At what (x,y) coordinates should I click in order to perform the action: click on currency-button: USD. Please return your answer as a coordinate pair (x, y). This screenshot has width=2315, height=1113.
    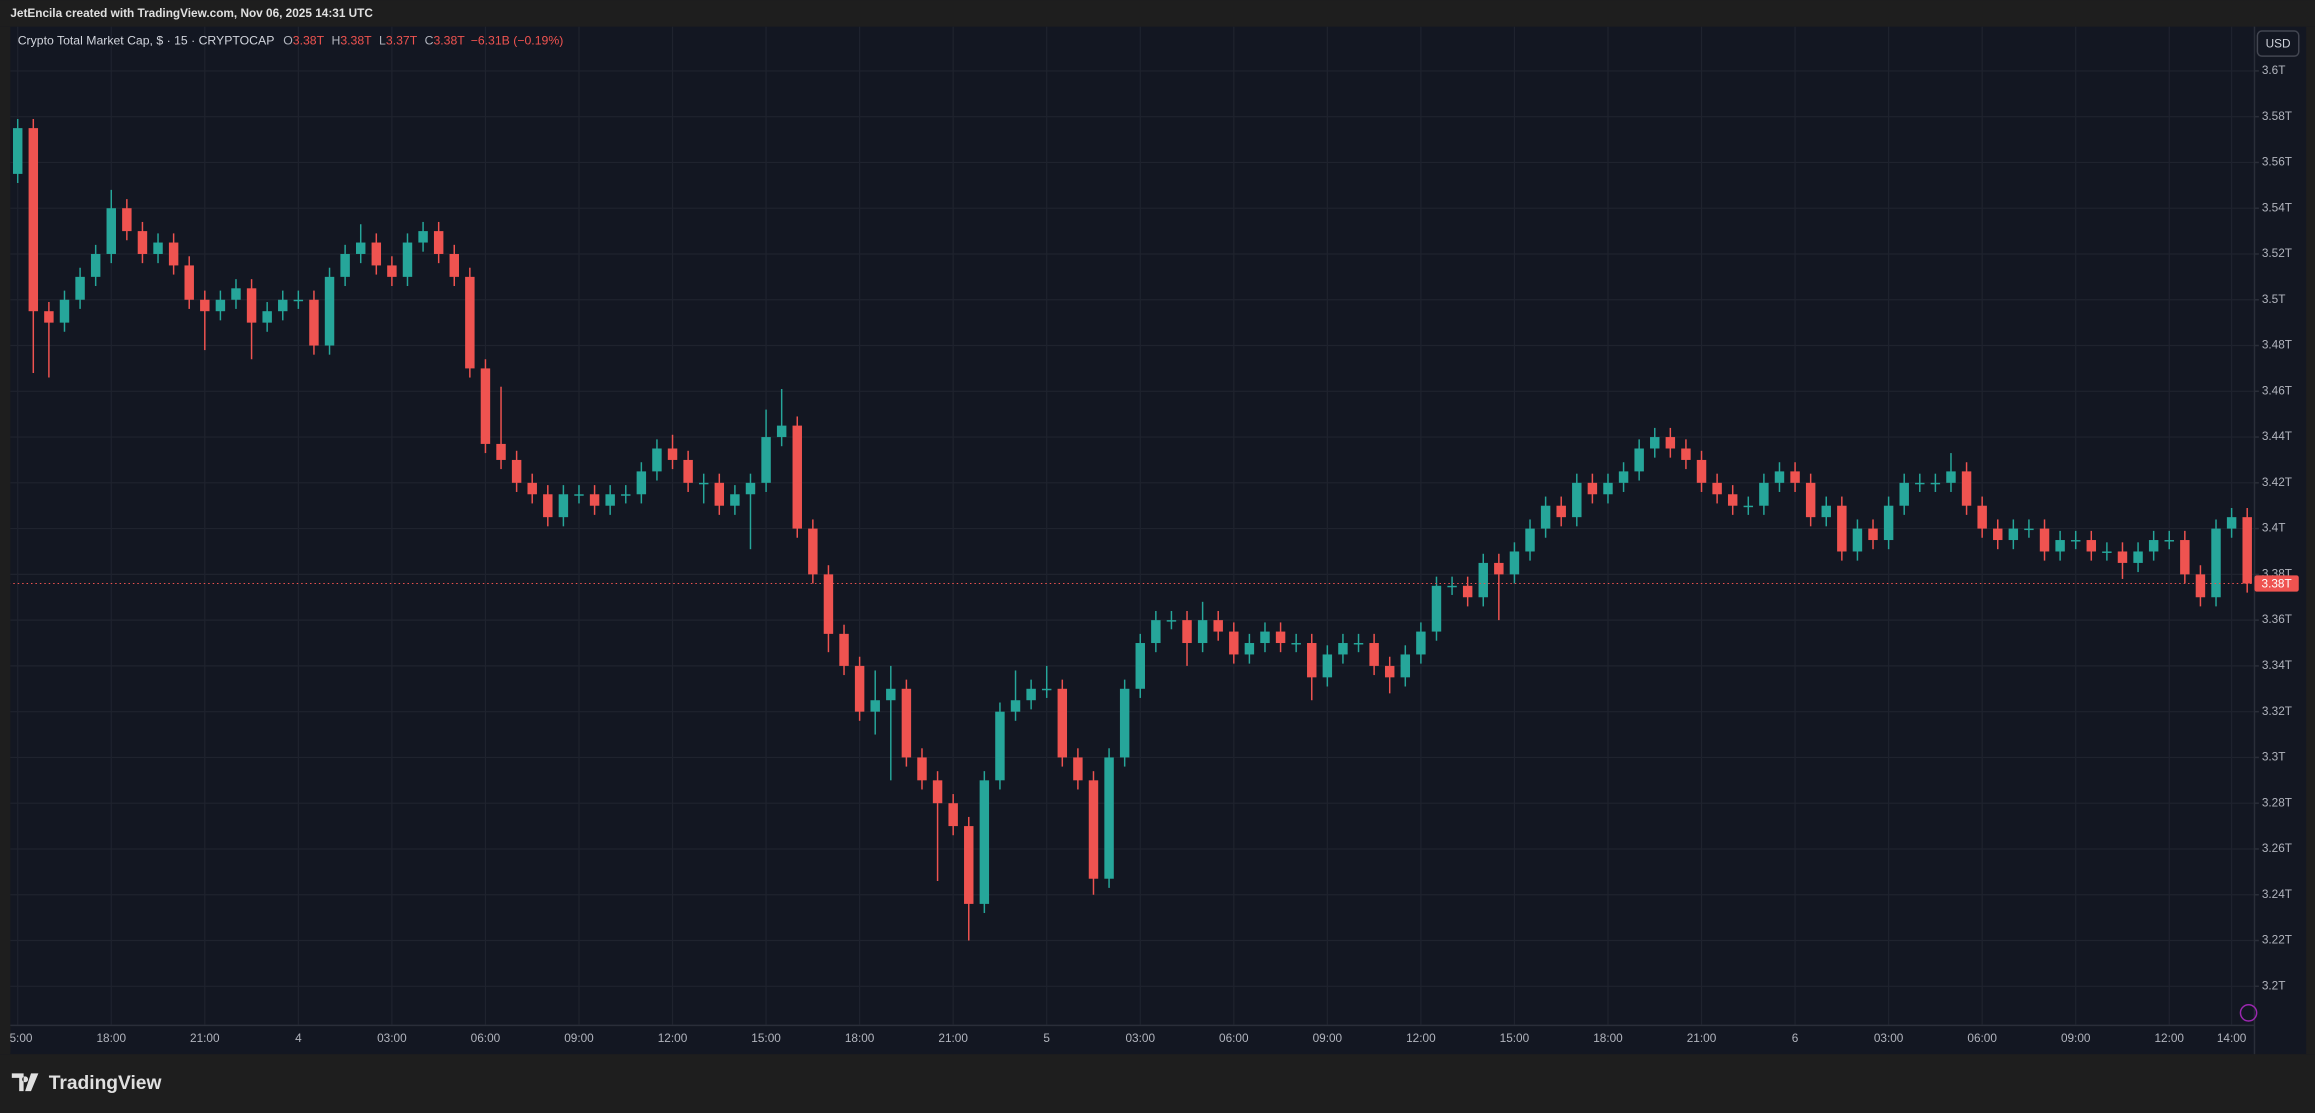
    Looking at the image, I should click on (2278, 43).